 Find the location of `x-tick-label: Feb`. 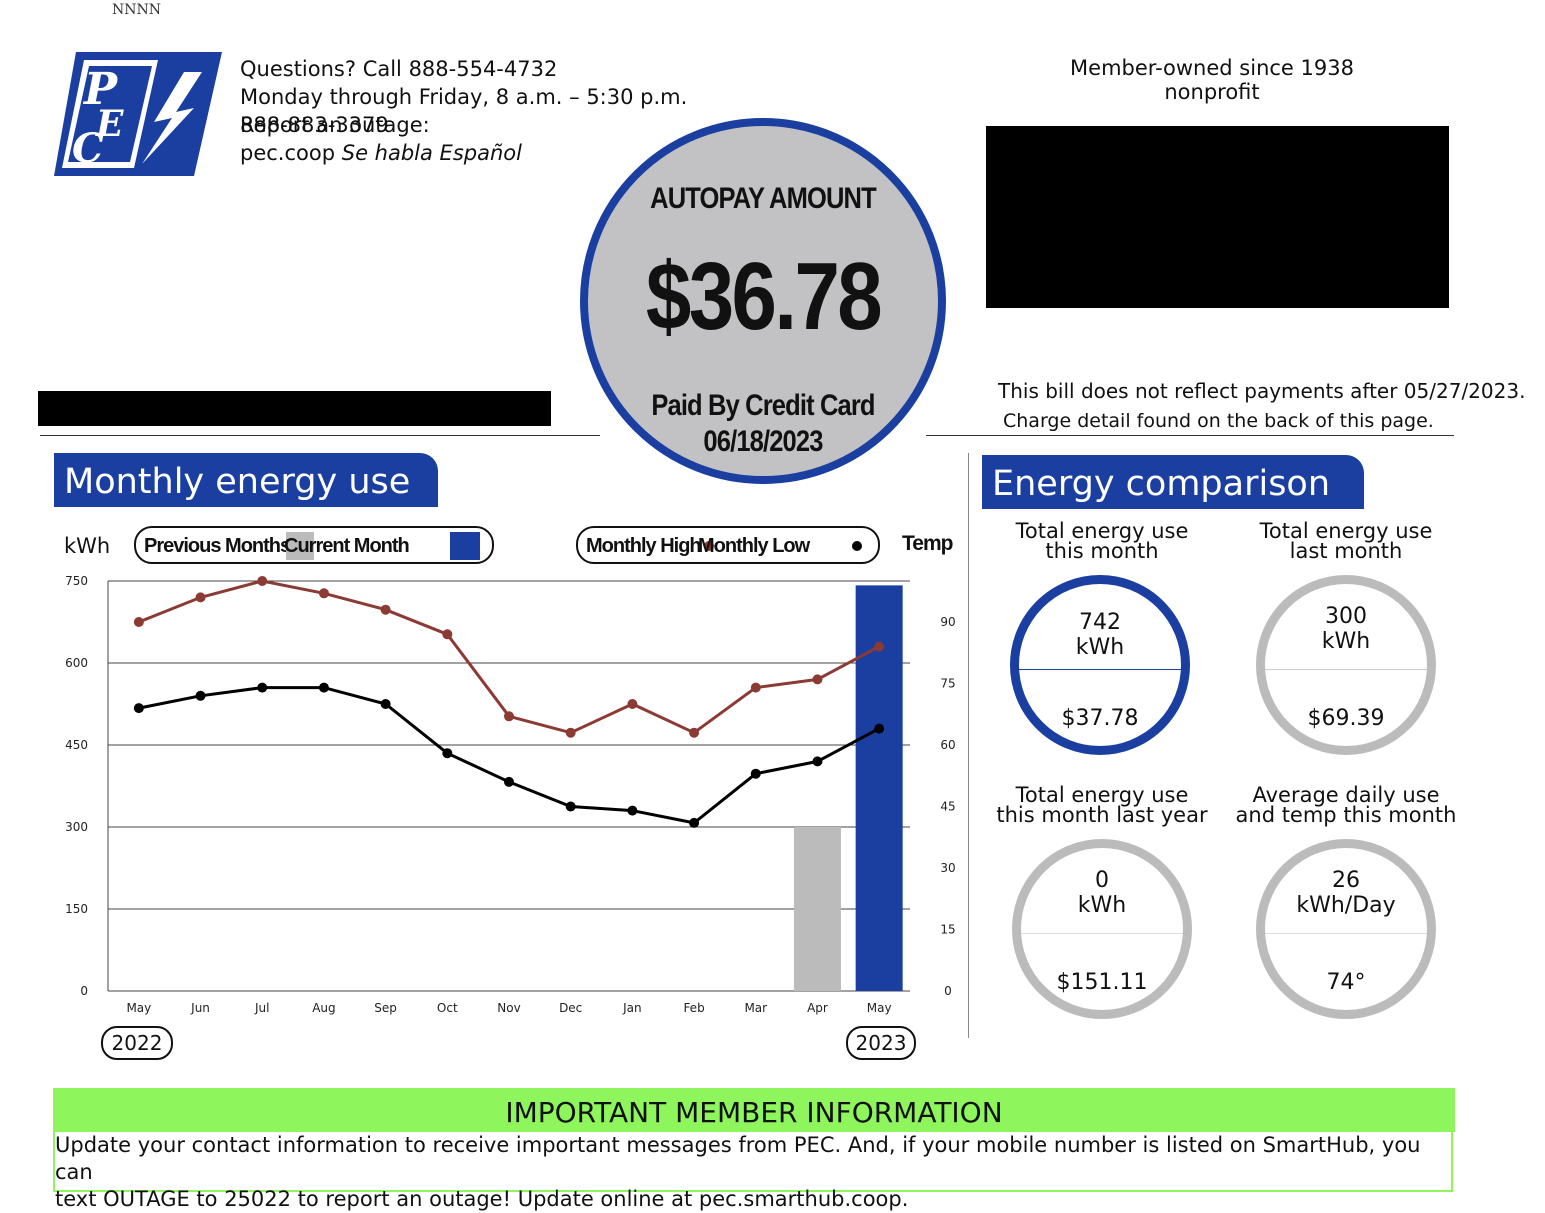

x-tick-label: Feb is located at coordinates (693, 1008).